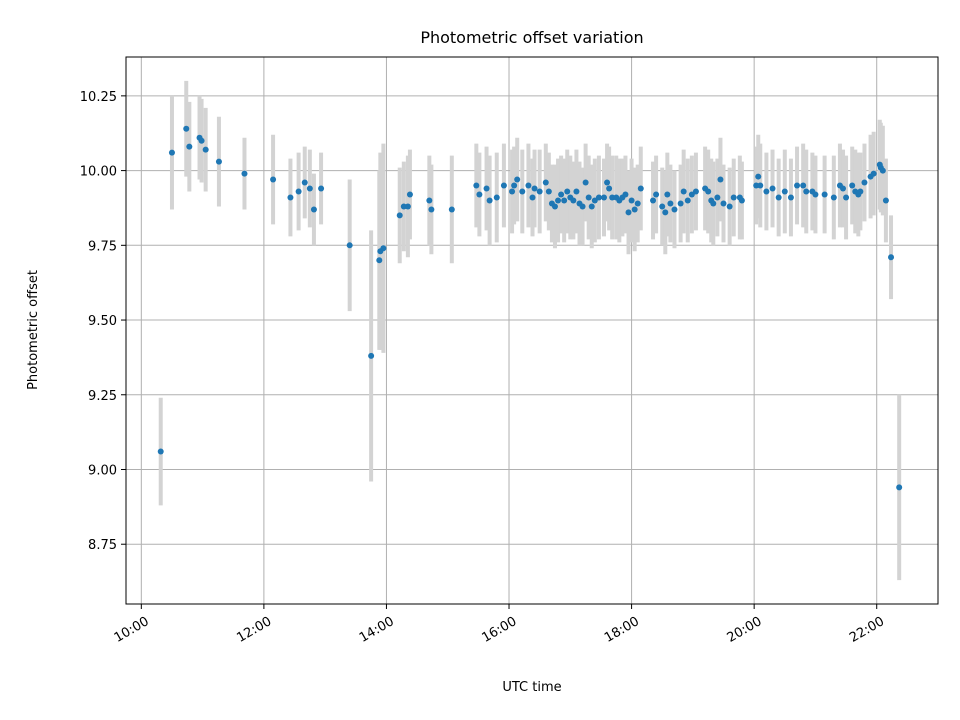 Image resolution: width=960 pixels, height=720 pixels. I want to click on x-tick-label: 16:00, so click(499, 630).